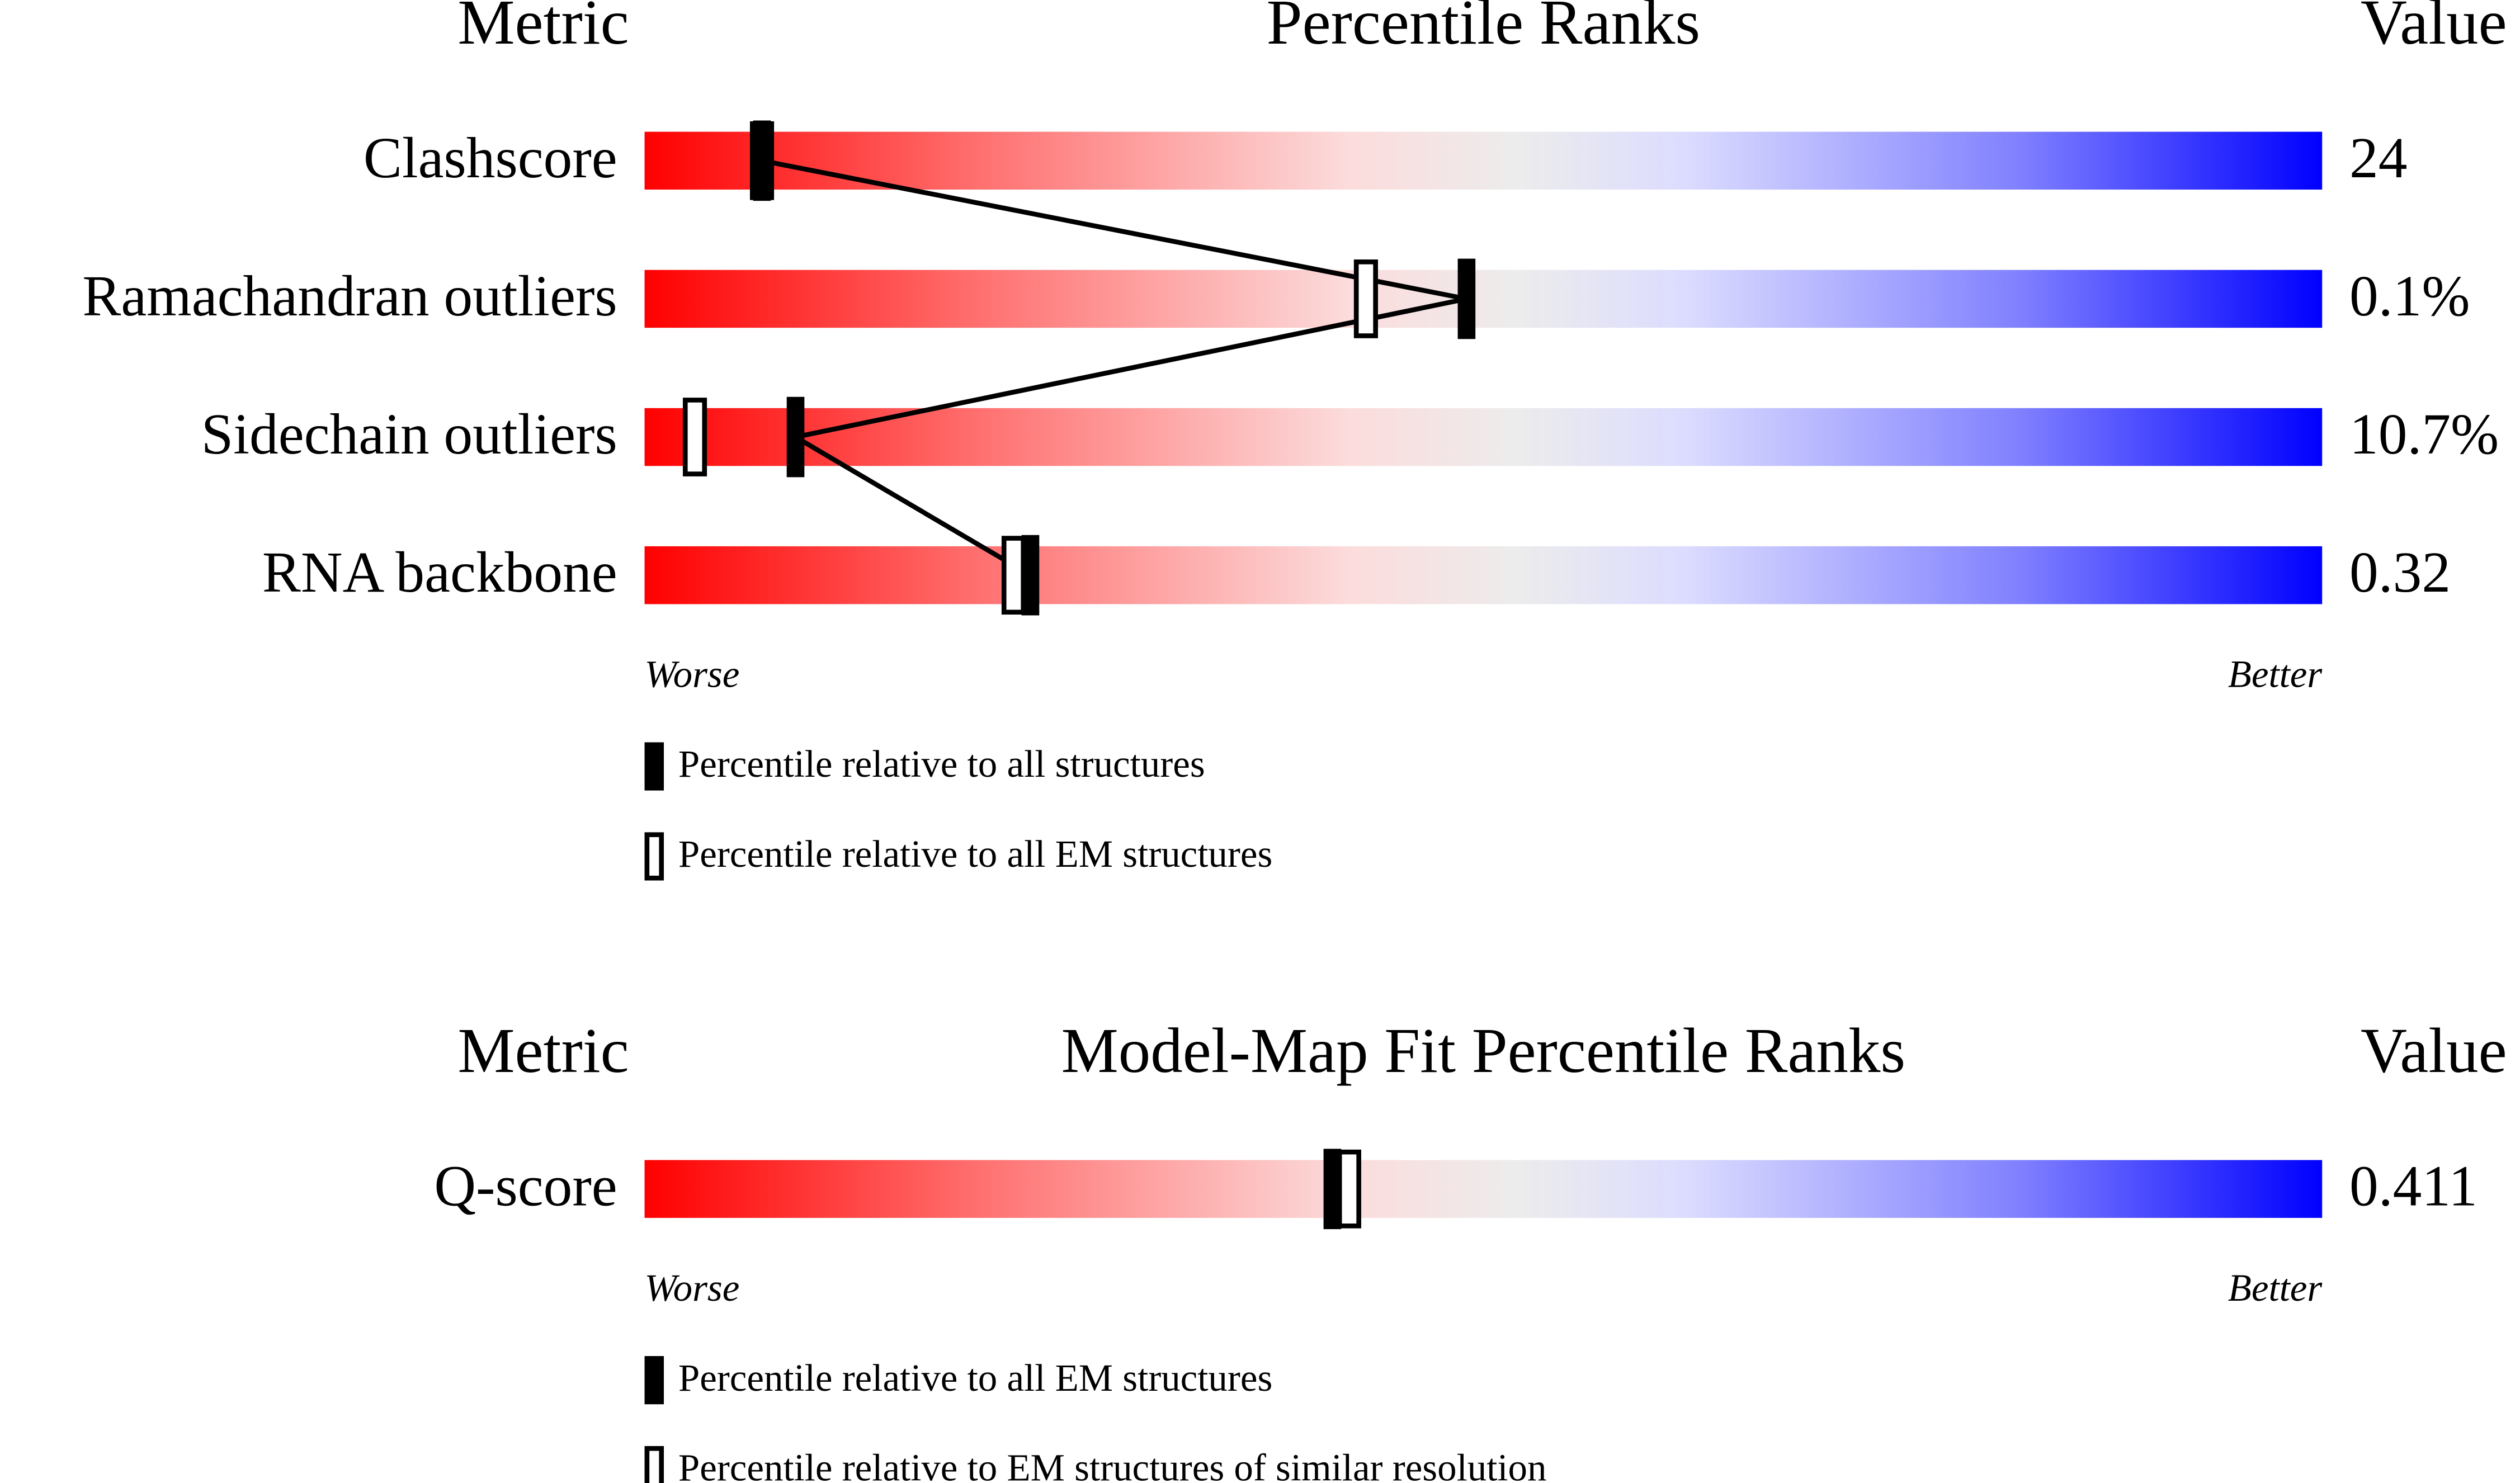 The width and height of the screenshot is (2520, 1483). Describe the element at coordinates (2400, 572) in the screenshot. I see `metric-value: 0.32` at that location.